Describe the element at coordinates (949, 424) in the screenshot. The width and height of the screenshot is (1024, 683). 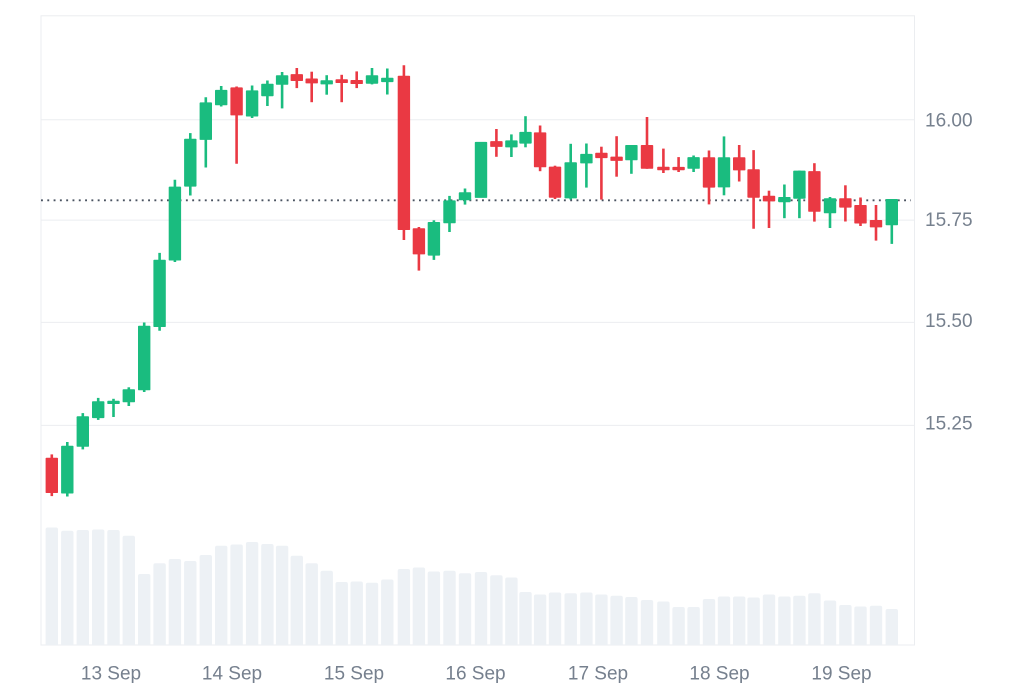
I see `svg-text: 15.25` at that location.